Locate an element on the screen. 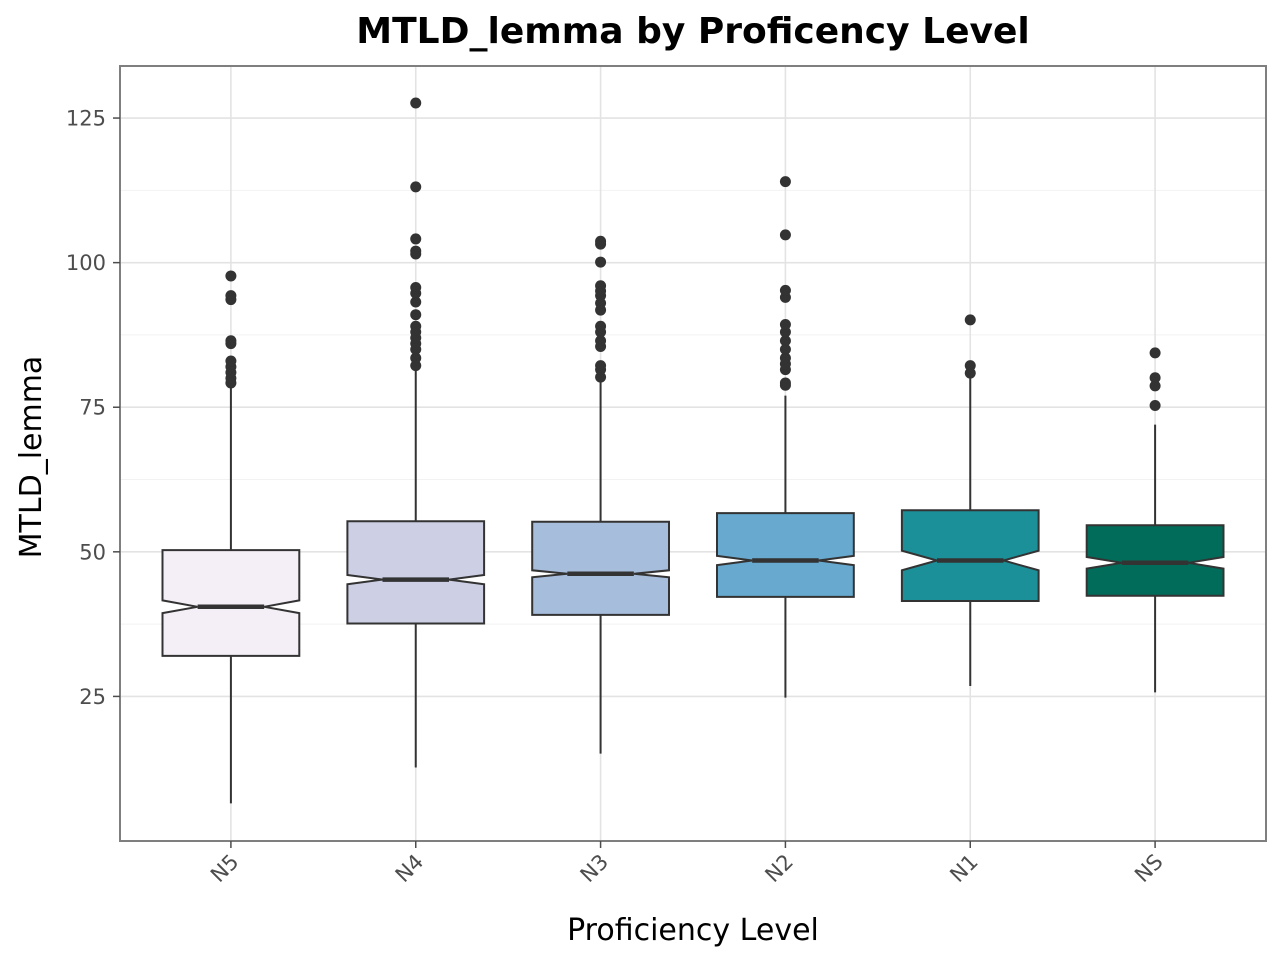 The width and height of the screenshot is (1280, 960). box-group-n3 is located at coordinates (600, 494).